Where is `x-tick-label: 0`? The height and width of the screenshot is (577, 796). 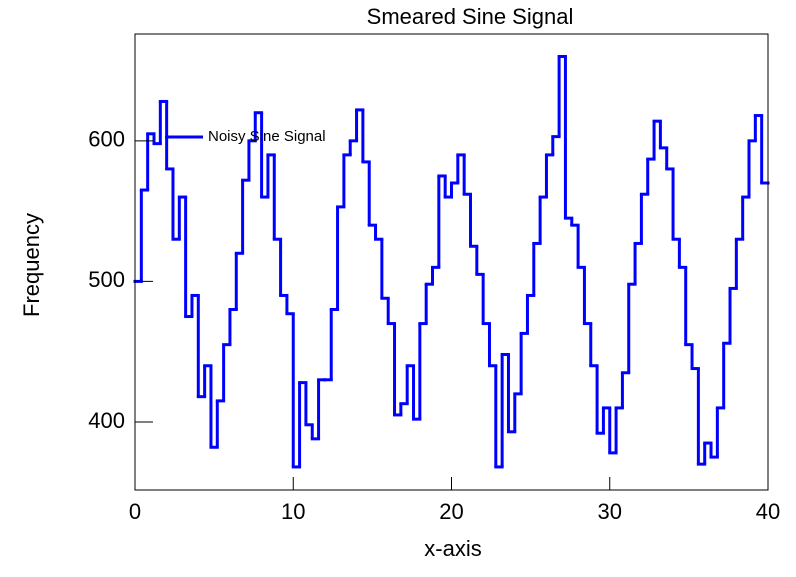 x-tick-label: 0 is located at coordinates (135, 511).